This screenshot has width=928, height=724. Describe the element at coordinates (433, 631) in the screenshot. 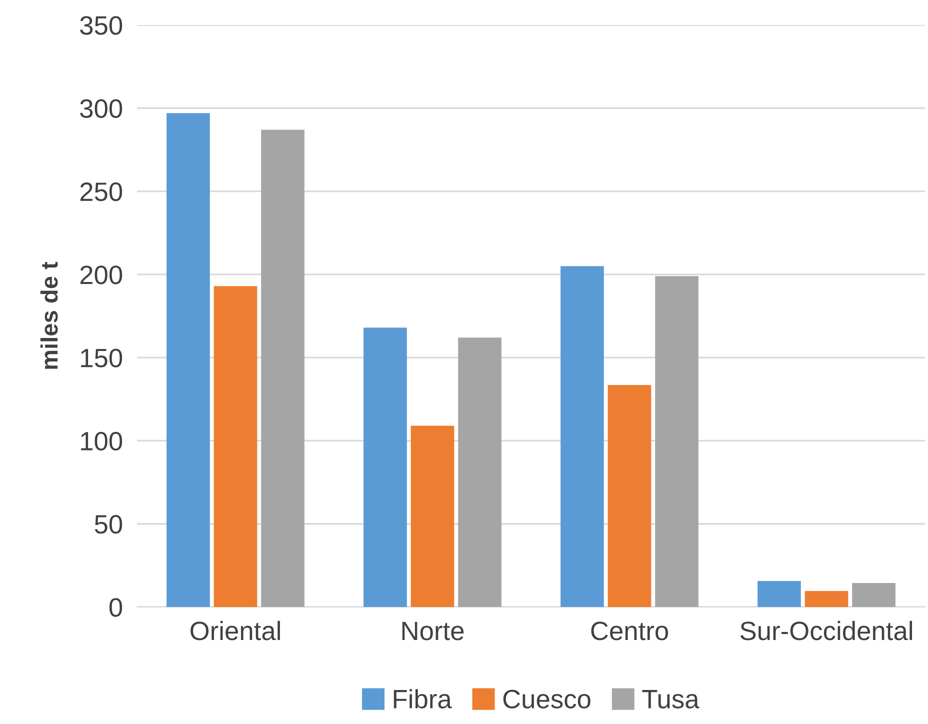

I see `x-tick-label: Norte` at that location.